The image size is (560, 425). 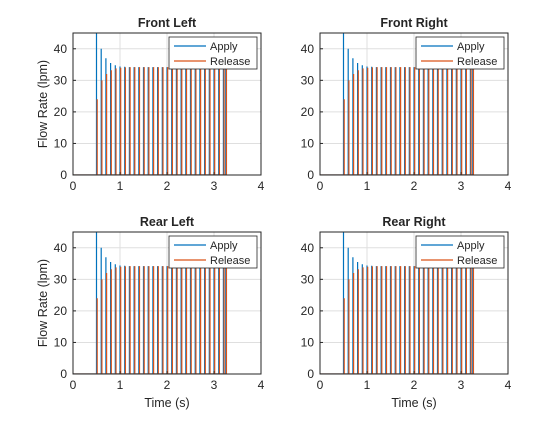 I want to click on subplot-title: Rear Right, so click(x=414, y=222).